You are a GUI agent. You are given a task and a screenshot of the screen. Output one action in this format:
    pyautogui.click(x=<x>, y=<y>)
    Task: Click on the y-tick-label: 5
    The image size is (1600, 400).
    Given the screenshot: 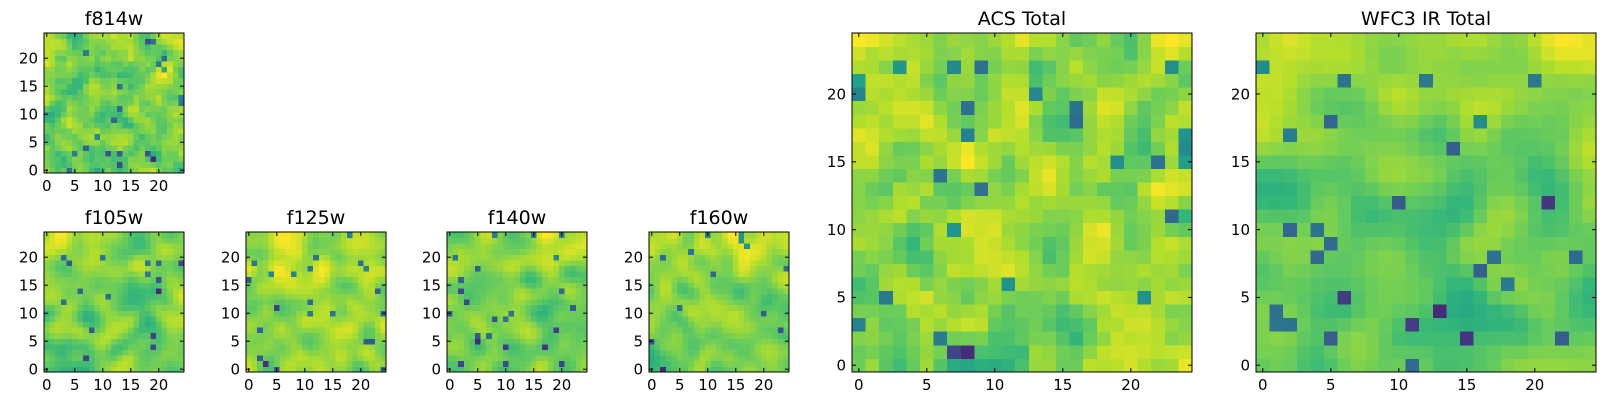 What is the action you would take?
    pyautogui.click(x=33, y=341)
    